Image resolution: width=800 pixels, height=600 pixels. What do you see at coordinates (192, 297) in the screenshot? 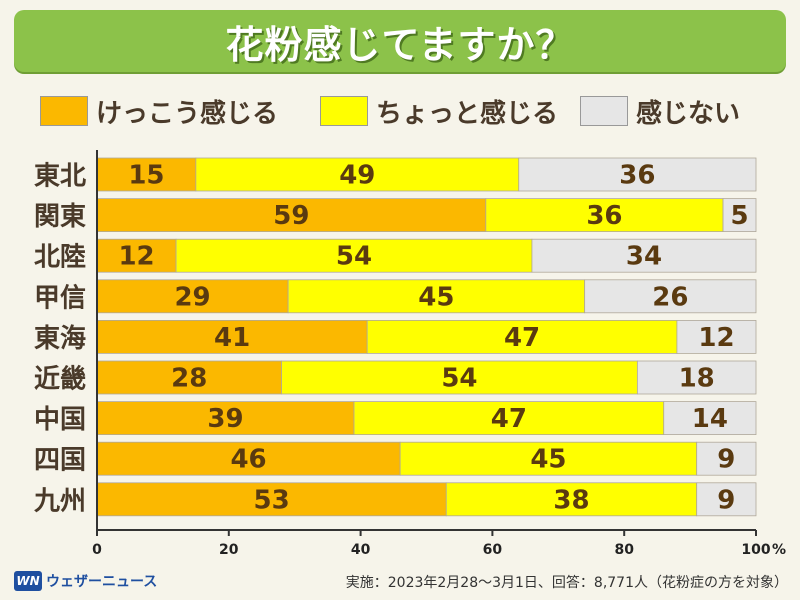
I see `data-label: 29` at bounding box center [192, 297].